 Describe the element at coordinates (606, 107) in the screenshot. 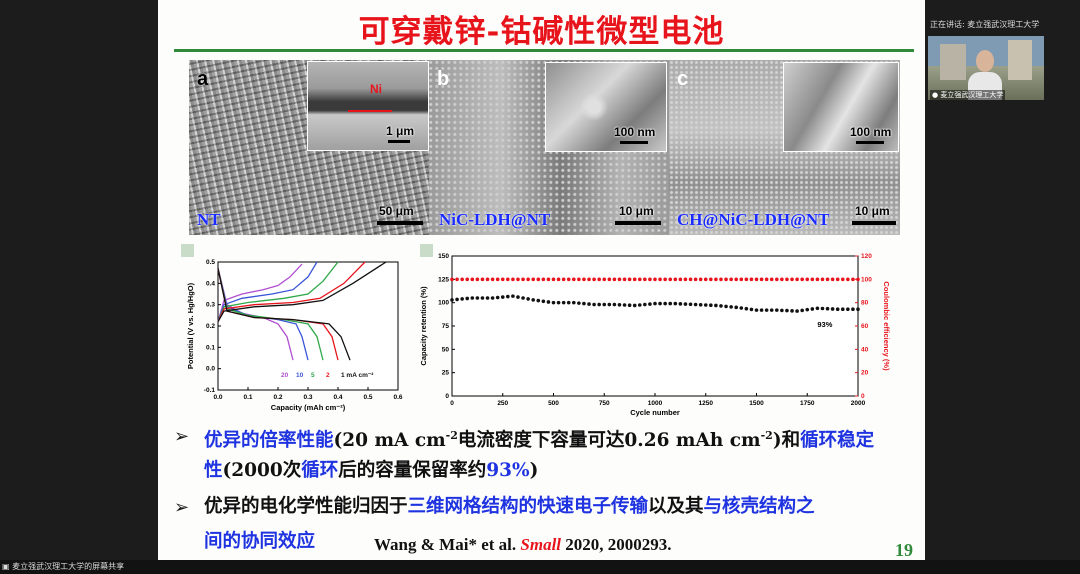

I see `sem-inset-b: 100 nm` at that location.